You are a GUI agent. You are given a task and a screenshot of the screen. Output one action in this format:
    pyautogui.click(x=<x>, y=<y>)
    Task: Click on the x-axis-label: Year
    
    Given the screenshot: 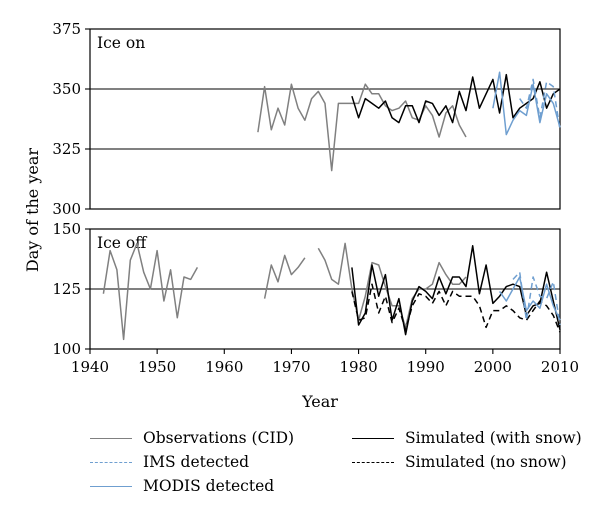 What is the action you would take?
    pyautogui.click(x=319, y=401)
    